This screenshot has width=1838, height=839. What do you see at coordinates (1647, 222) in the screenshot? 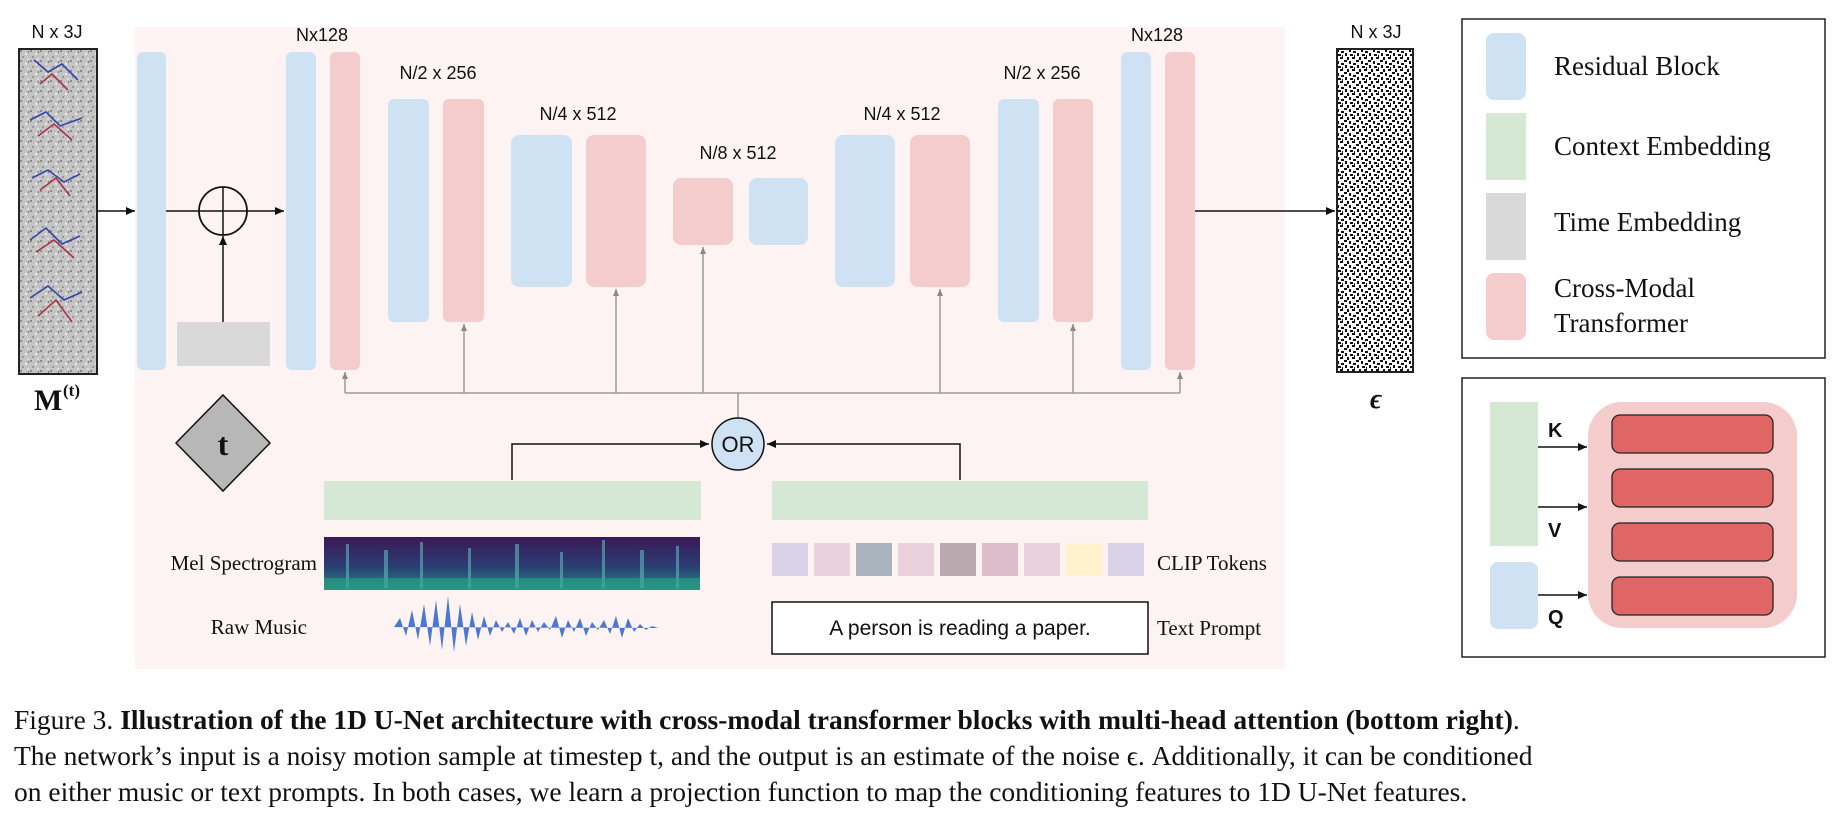
I see `legend-label-time: Time Embedding` at bounding box center [1647, 222].